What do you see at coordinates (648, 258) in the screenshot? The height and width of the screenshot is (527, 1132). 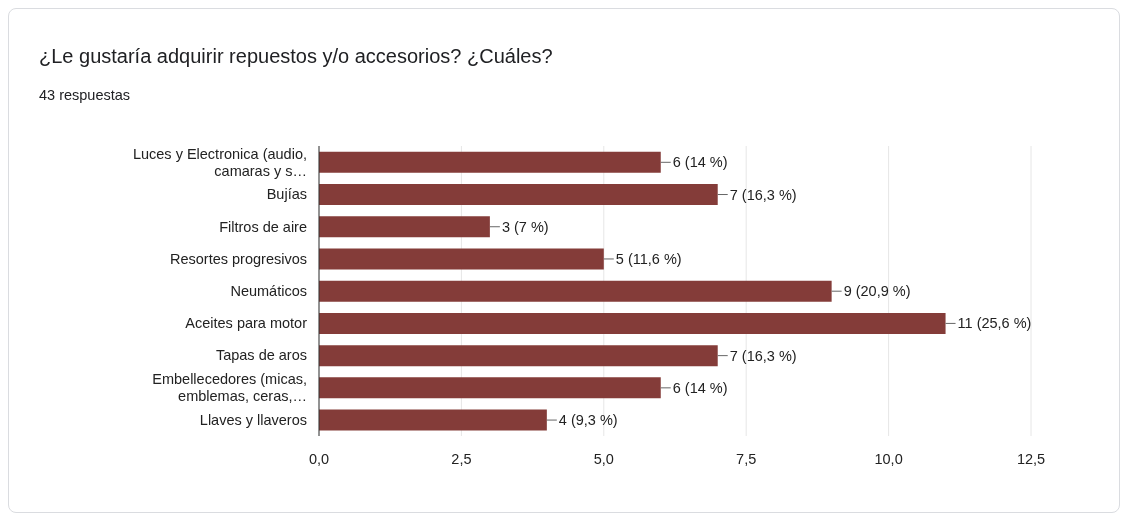 I see `data-label: 5 (11,6 %)` at bounding box center [648, 258].